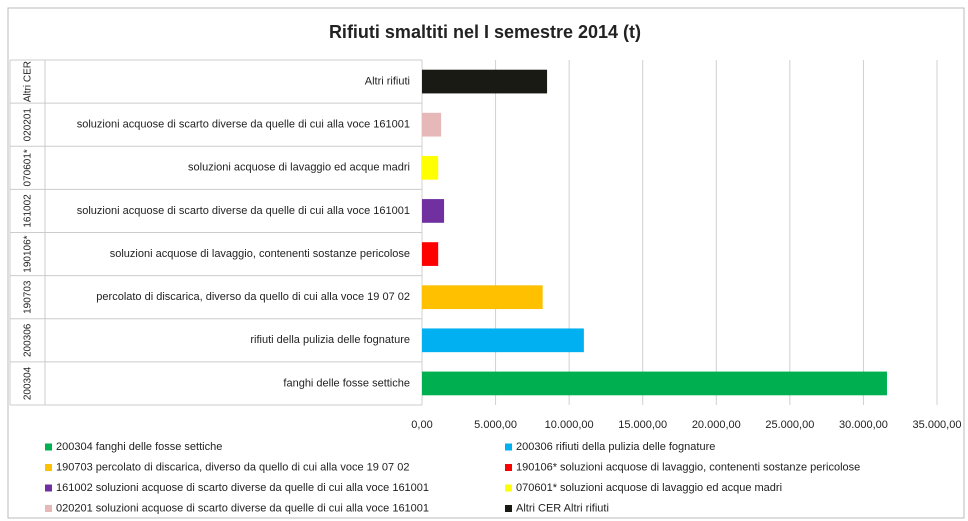  I want to click on x-tick-label: 20.000,00, so click(716, 425).